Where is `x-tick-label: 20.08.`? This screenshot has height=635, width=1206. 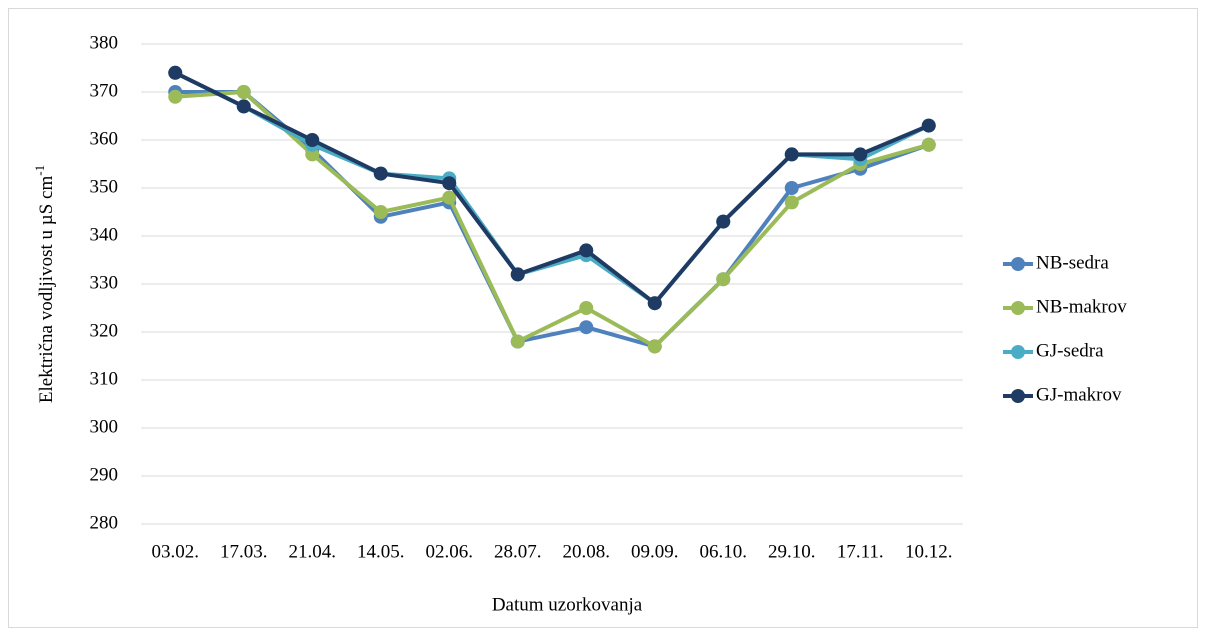 x-tick-label: 20.08. is located at coordinates (587, 551).